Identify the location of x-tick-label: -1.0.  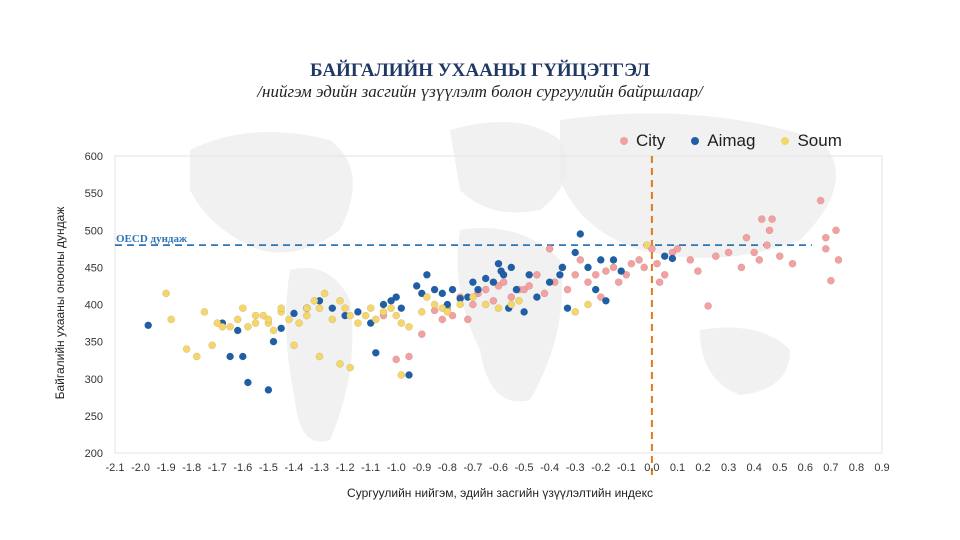
(396, 468).